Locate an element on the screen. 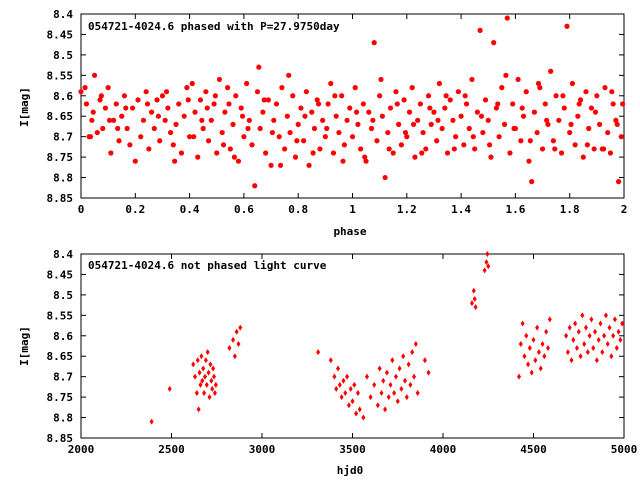 Image resolution: width=640 pixels, height=480 pixels. phased-y-tick-label: 8.55 is located at coordinates (60, 75).